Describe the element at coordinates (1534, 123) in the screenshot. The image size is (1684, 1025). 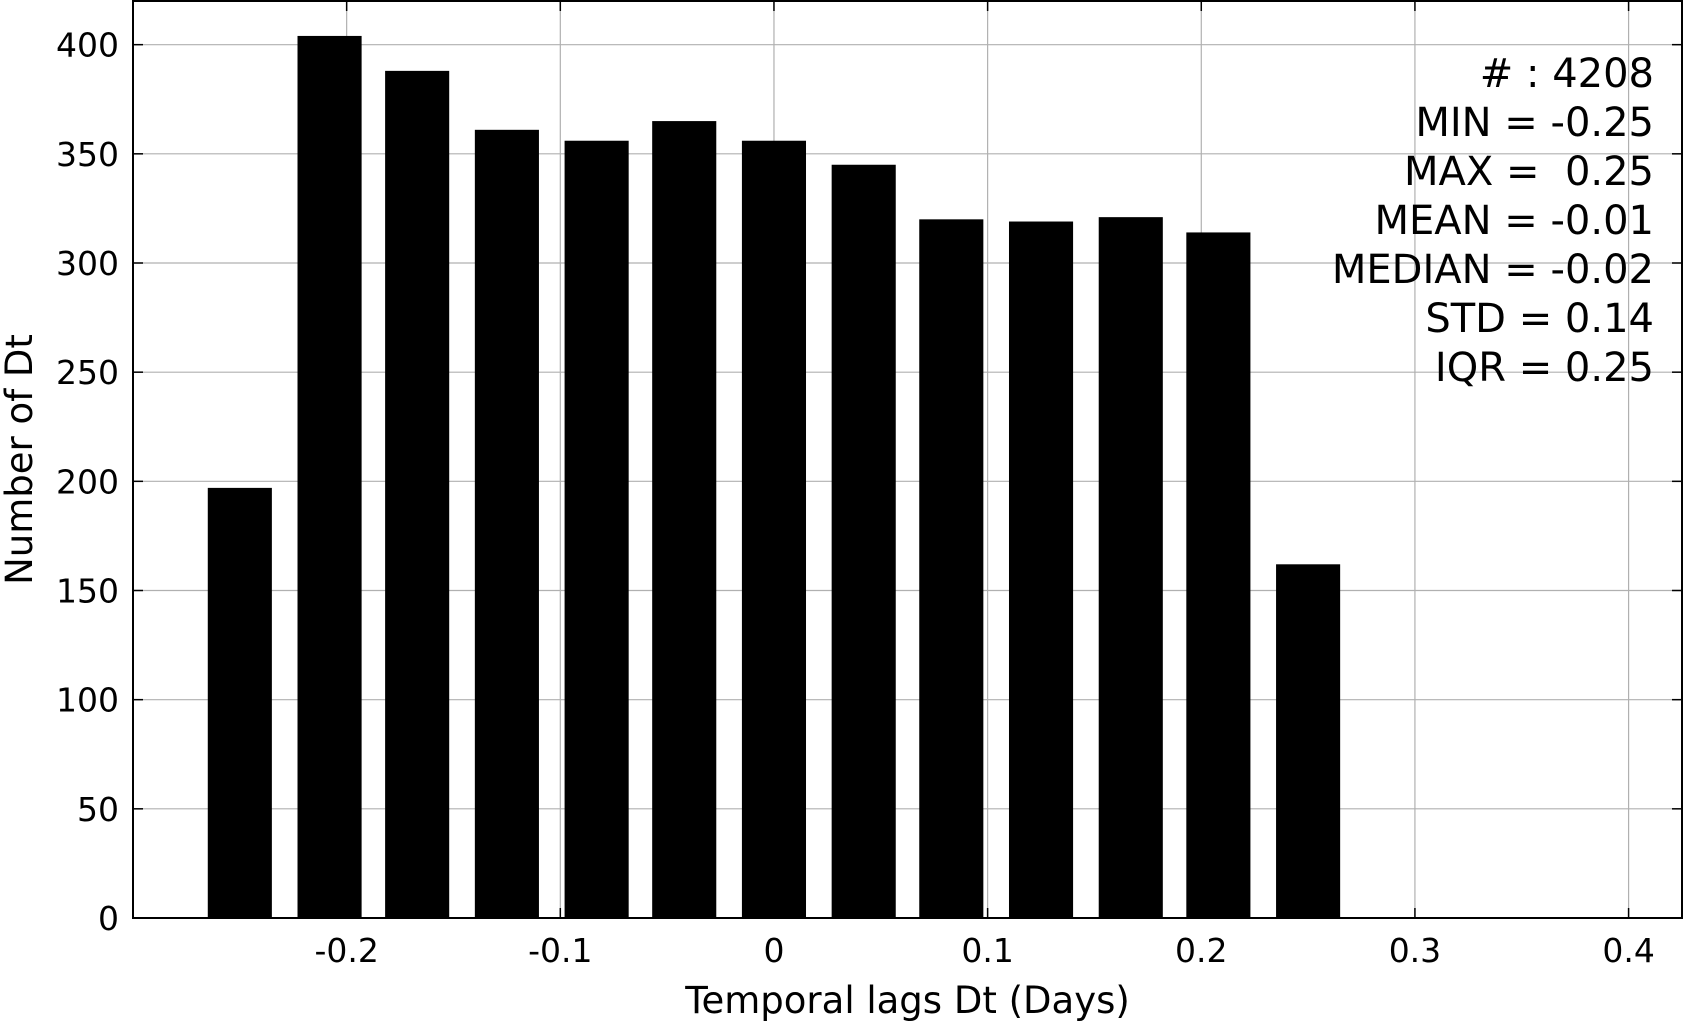
I see `stat-line: MIN = -0.25` at that location.